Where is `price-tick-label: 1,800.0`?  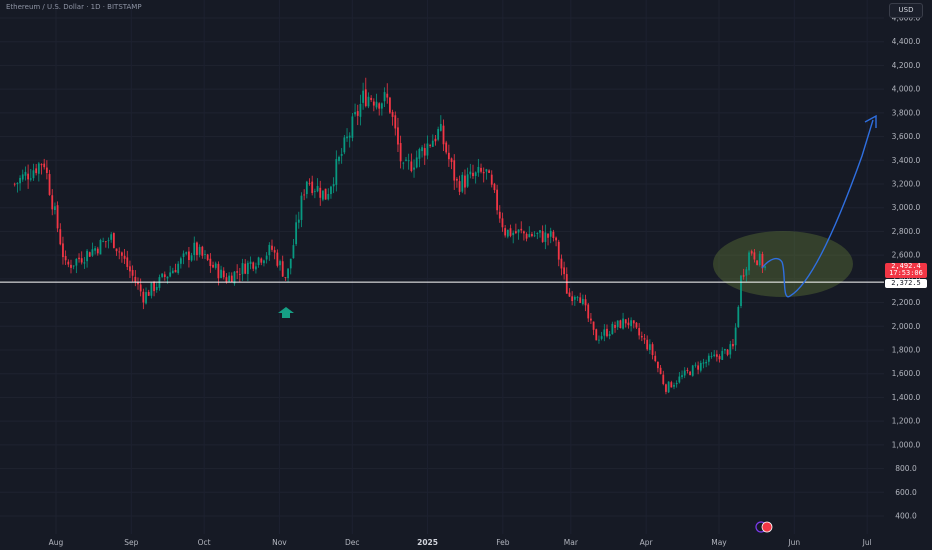 price-tick-label: 1,800.0 is located at coordinates (906, 350).